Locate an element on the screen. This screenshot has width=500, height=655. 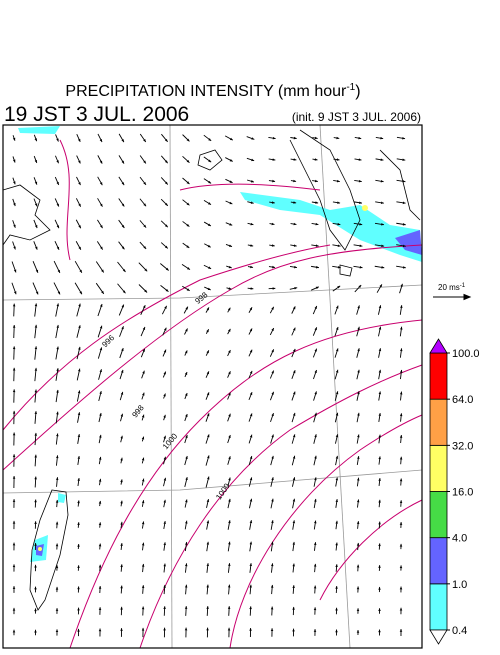
colorbar-label: 4.0 is located at coordinates (459, 539).